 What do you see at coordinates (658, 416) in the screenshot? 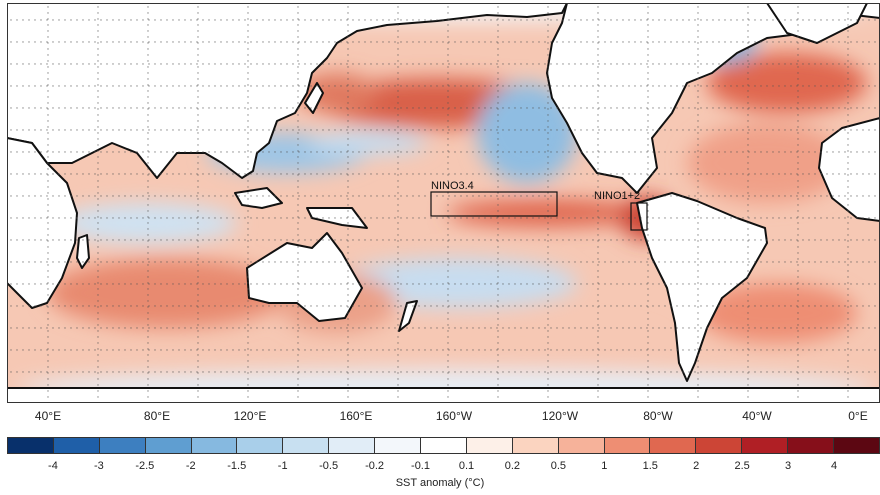
I see `lon-label-80w: 80°W` at bounding box center [658, 416].